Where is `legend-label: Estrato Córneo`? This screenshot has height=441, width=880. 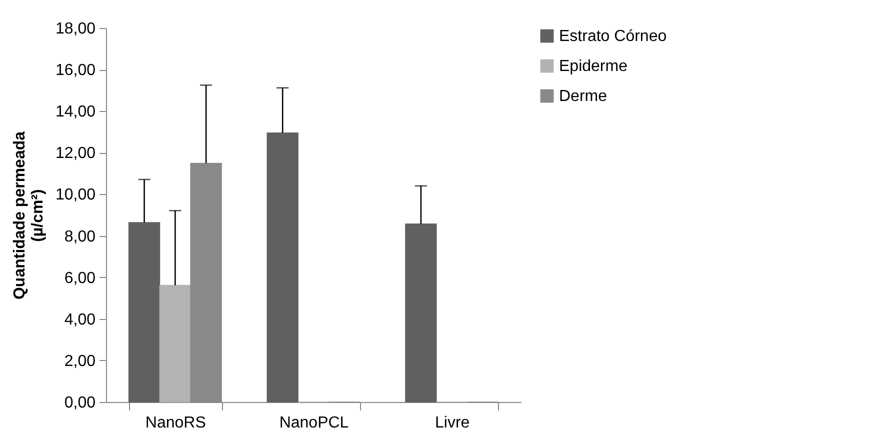
legend-label: Estrato Córneo is located at coordinates (613, 36).